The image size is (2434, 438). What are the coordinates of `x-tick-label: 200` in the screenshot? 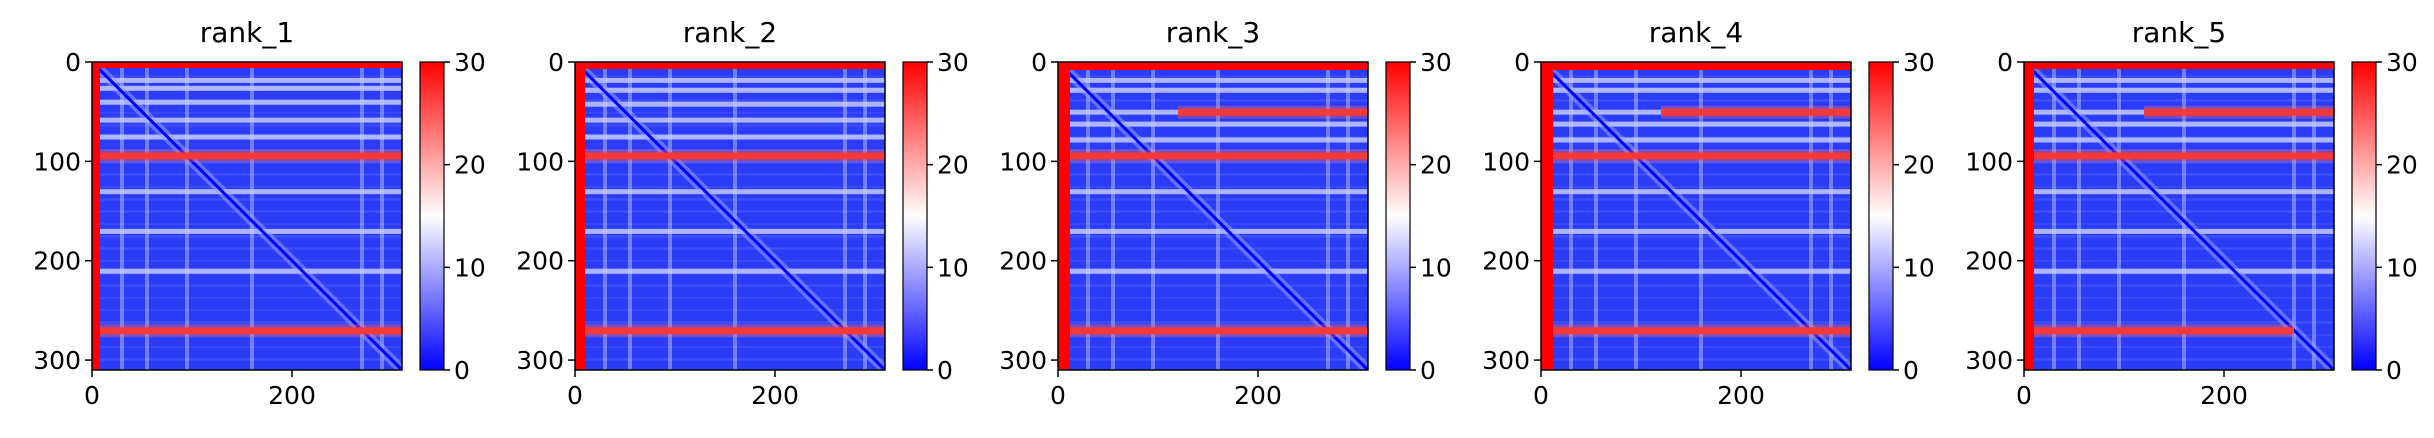 It's located at (1258, 395).